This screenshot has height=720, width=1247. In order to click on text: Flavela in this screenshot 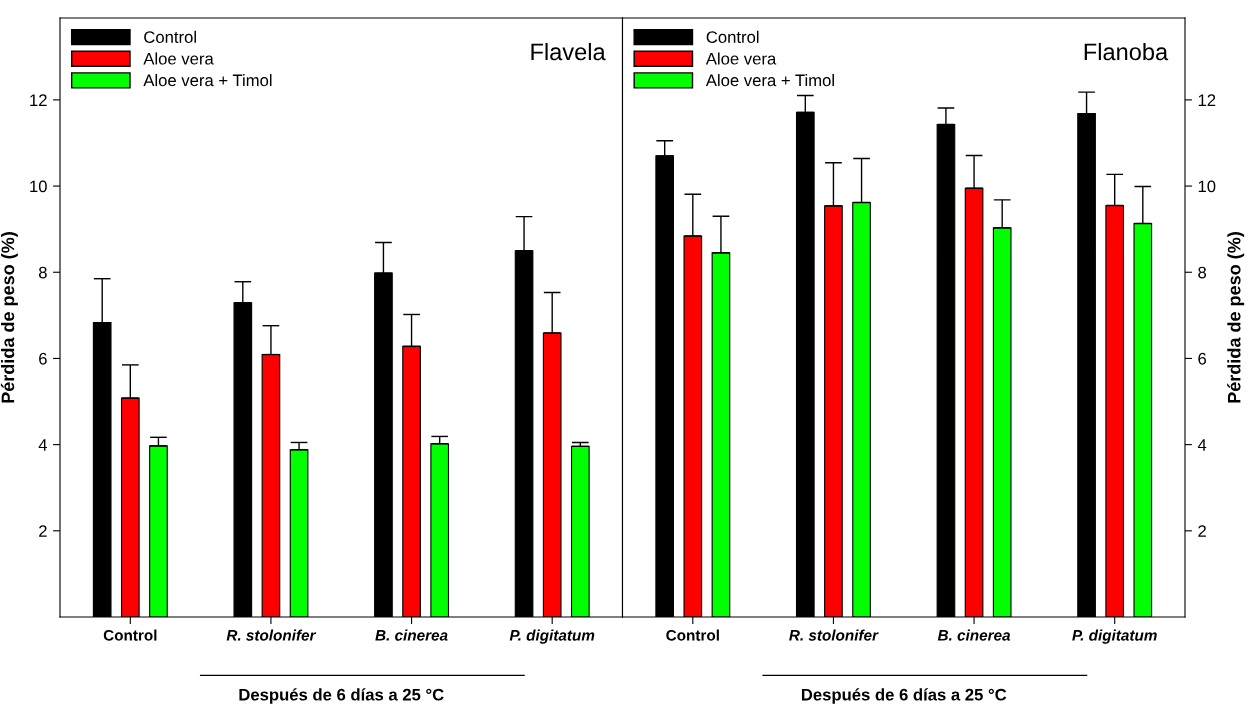, I will do `click(568, 51)`.